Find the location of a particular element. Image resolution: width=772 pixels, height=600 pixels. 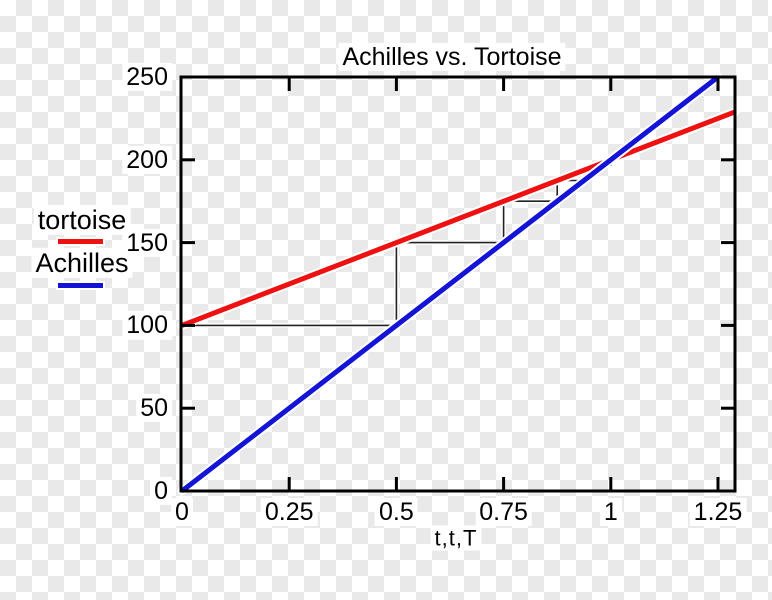

y-tick-label-250: 250 is located at coordinates (147, 77).